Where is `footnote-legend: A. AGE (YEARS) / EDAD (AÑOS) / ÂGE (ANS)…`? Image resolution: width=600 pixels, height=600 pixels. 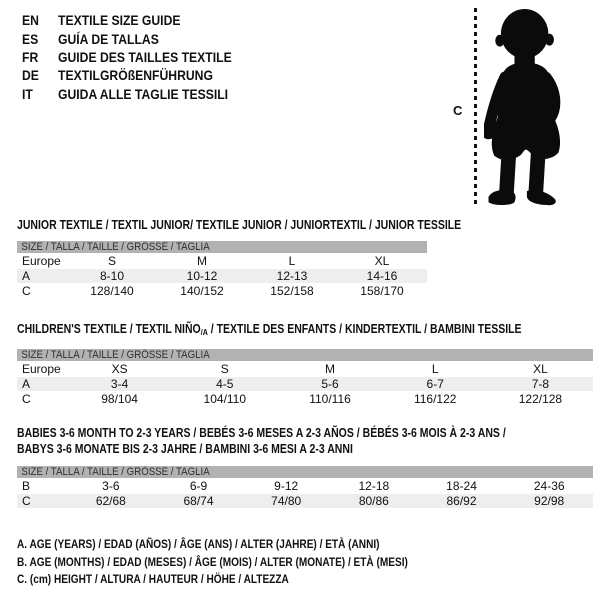 footnote-legend: A. AGE (YEARS) / EDAD (AÑOS) / ÂGE (ANS)… is located at coordinates (249, 563).